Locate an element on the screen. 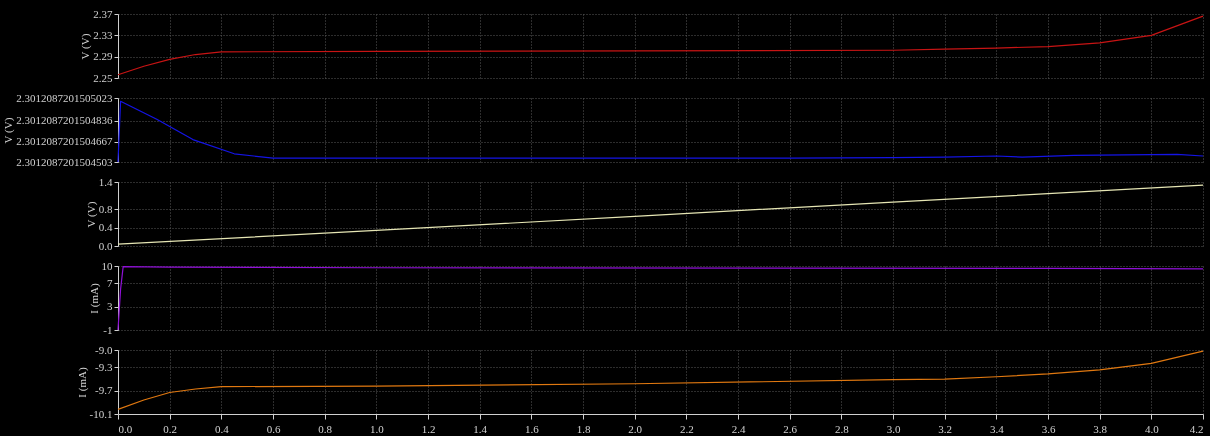 Image resolution: width=1231 pixels, height=447 pixels. y-tick-label: -1 is located at coordinates (108, 329).